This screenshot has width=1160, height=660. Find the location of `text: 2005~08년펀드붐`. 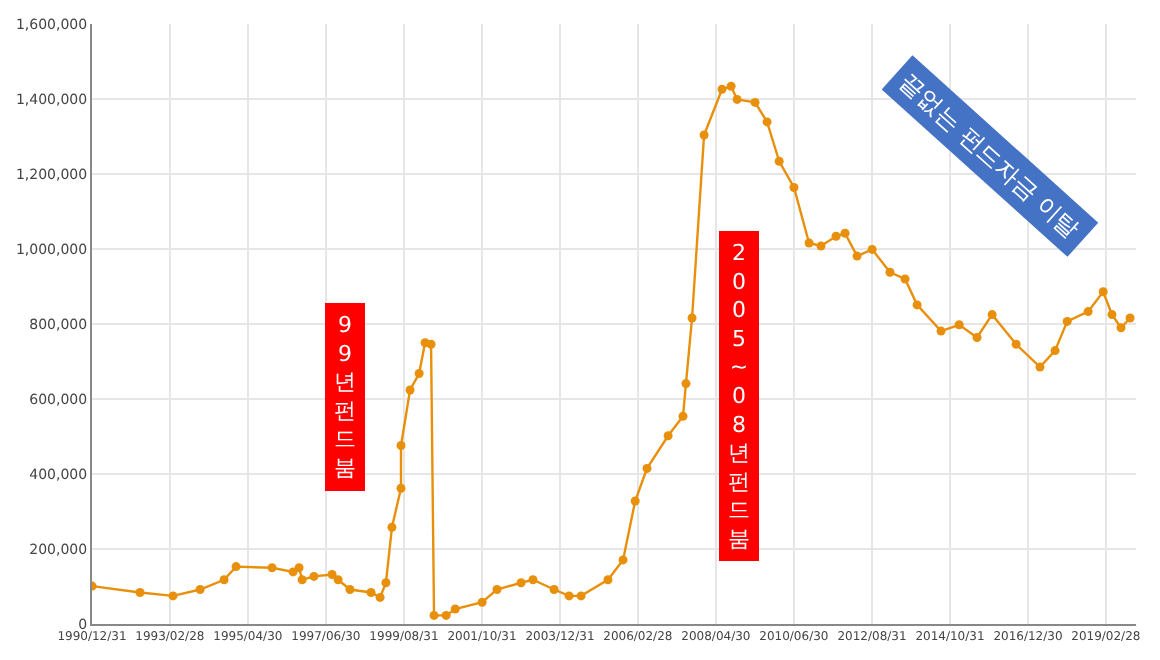

text: 2005~08년펀드붐 is located at coordinates (739, 396).